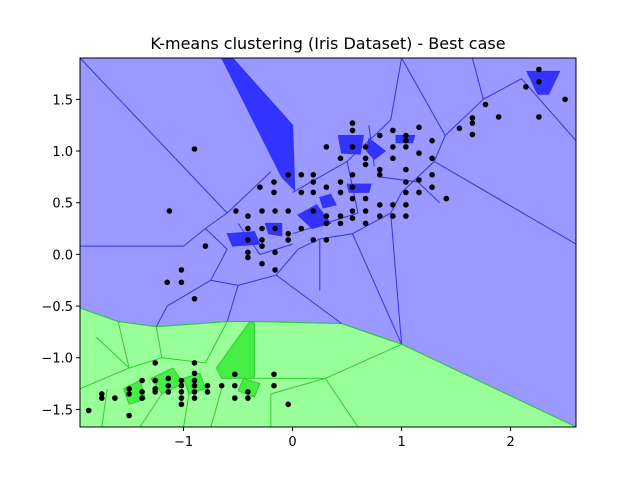 The height and width of the screenshot is (480, 640). Describe the element at coordinates (62, 204) in the screenshot. I see `y-tick-label: 0.5` at that location.